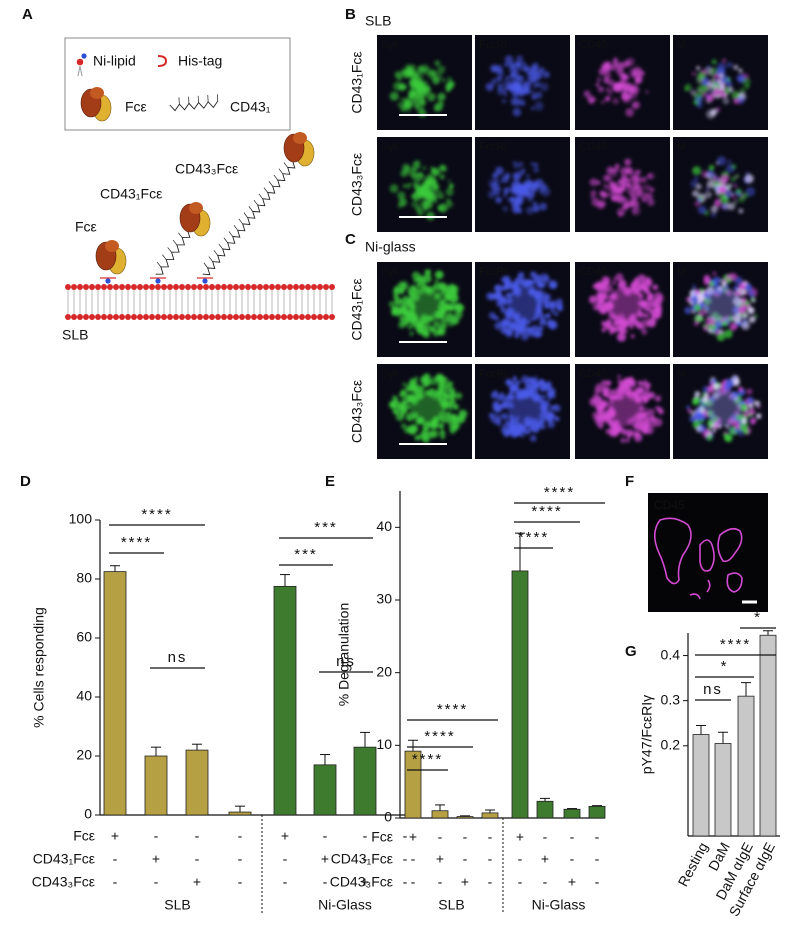 The height and width of the screenshot is (927, 800). I want to click on cell-outline, so click(708, 586).